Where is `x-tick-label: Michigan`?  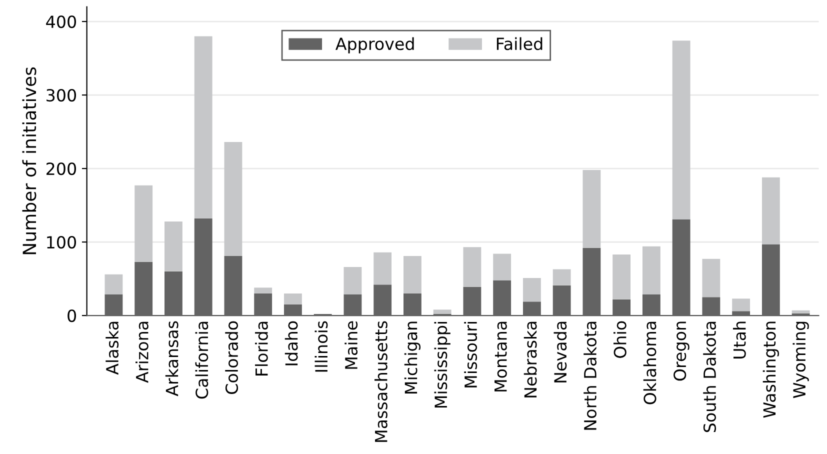
x-tick-label: Michigan is located at coordinates (412, 358).